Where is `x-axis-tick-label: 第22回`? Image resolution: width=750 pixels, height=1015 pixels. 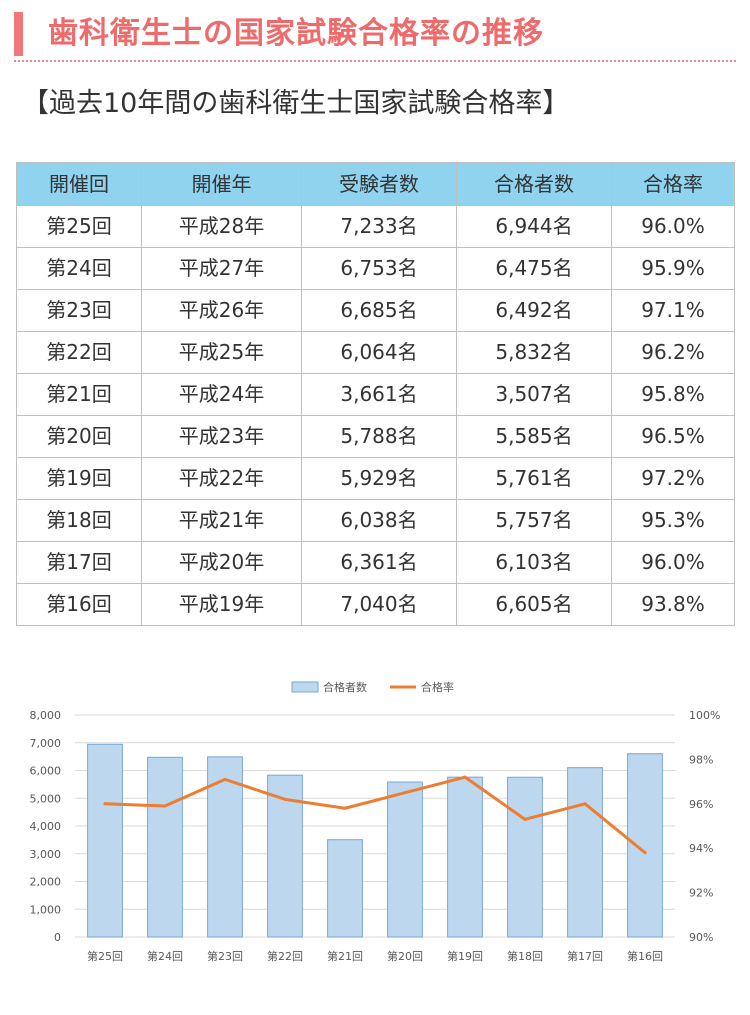 x-axis-tick-label: 第22回 is located at coordinates (285, 956).